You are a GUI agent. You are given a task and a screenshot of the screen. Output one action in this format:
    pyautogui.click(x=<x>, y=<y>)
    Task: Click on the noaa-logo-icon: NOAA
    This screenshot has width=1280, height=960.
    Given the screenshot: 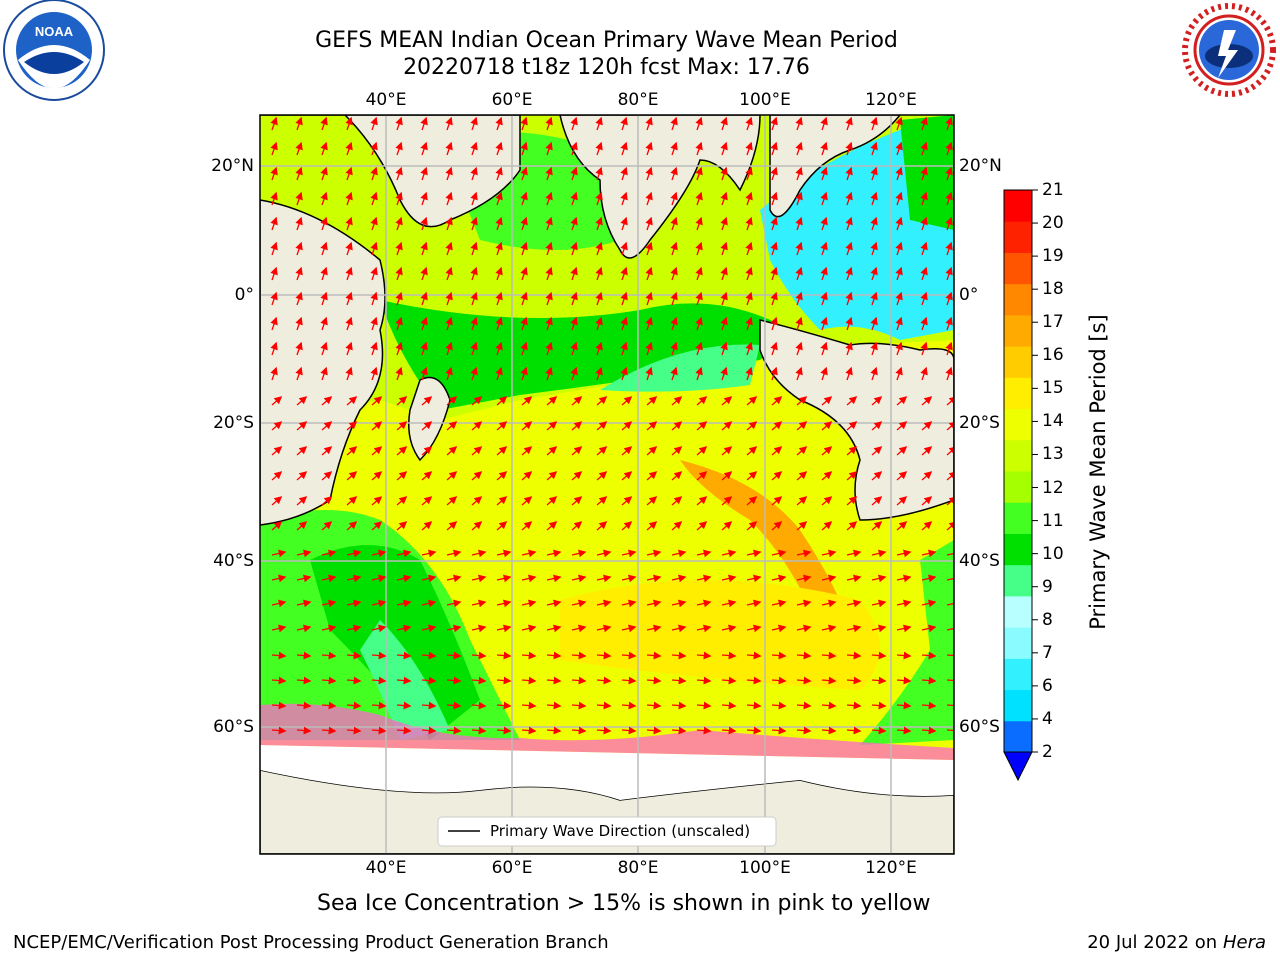 What is the action you would take?
    pyautogui.click(x=54, y=54)
    